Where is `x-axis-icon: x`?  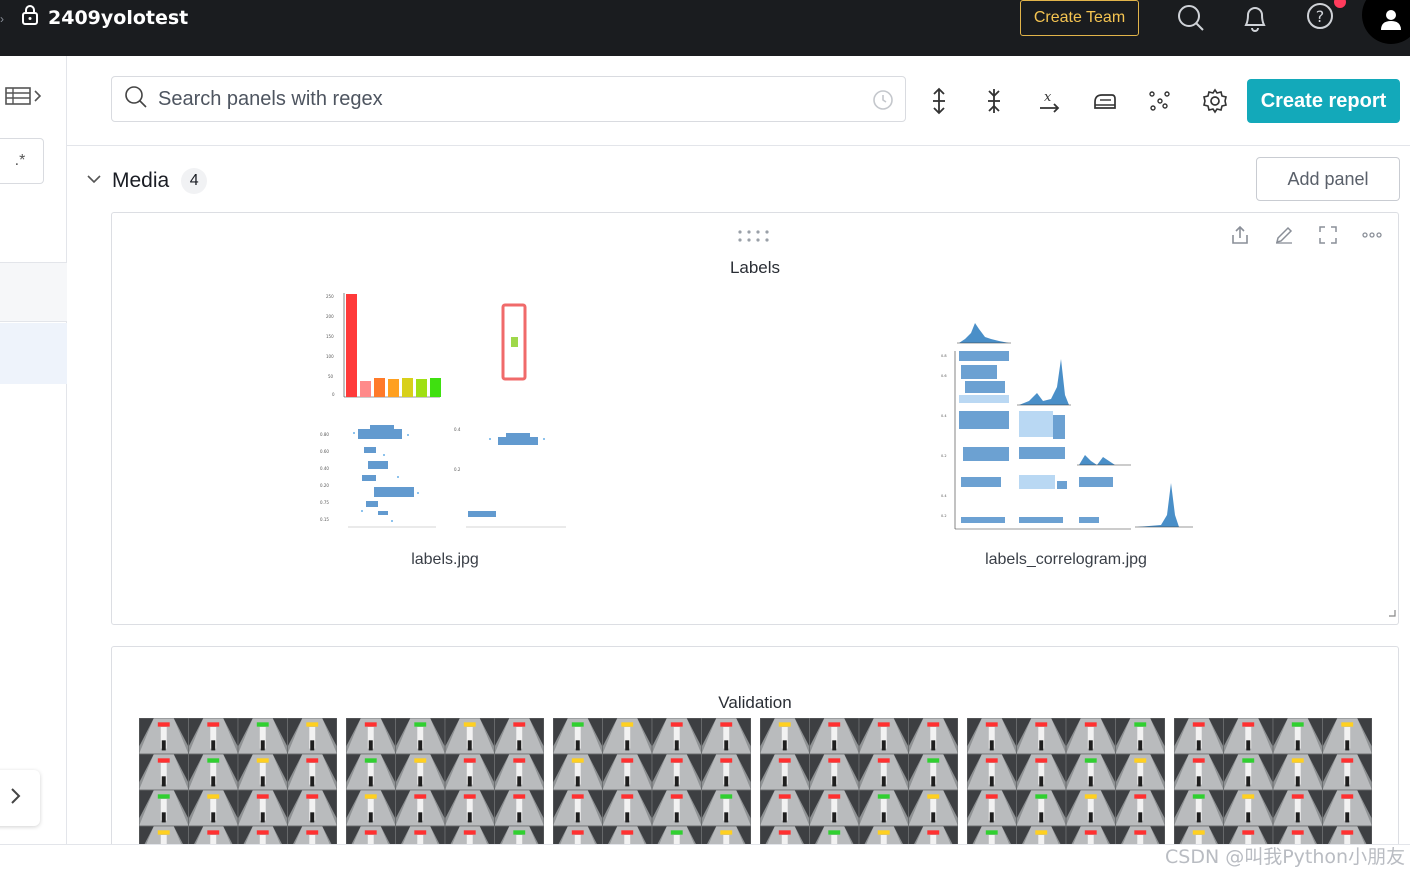 x-axis-icon: x is located at coordinates (1050, 101).